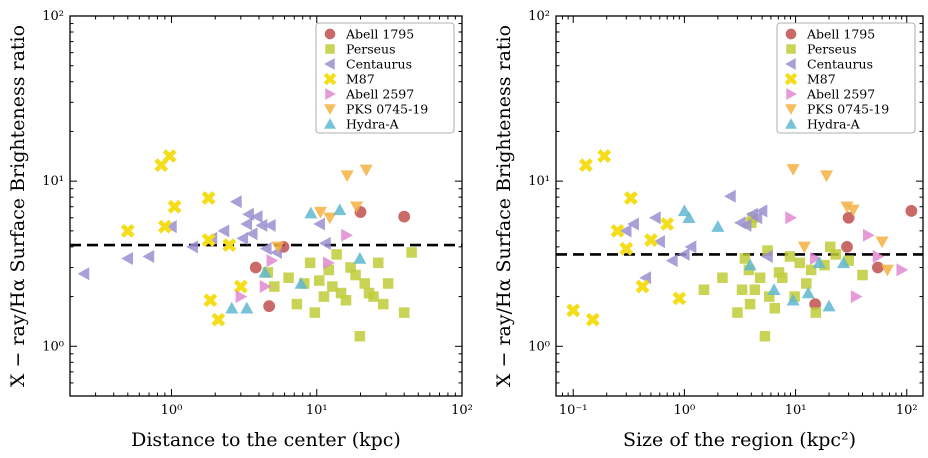 The image size is (928, 458). What do you see at coordinates (371, 49) in the screenshot?
I see `legend-label-perseus: Perseus` at bounding box center [371, 49].